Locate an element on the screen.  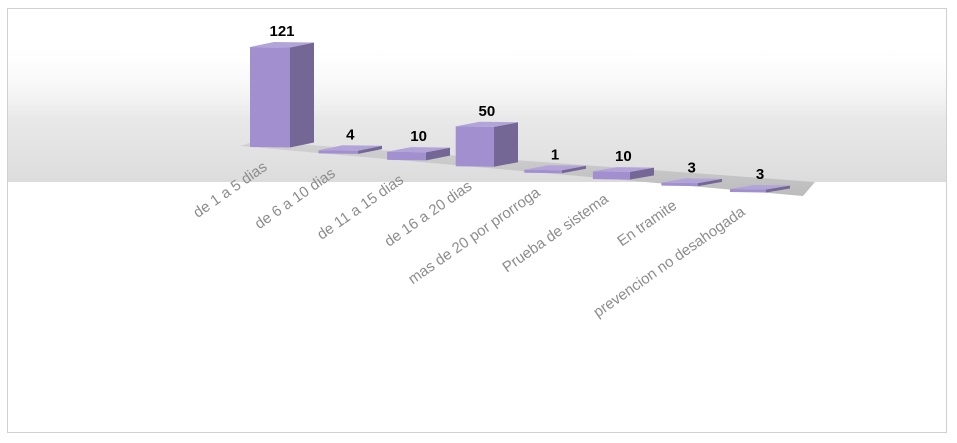
data-label: 50 is located at coordinates (487, 111).